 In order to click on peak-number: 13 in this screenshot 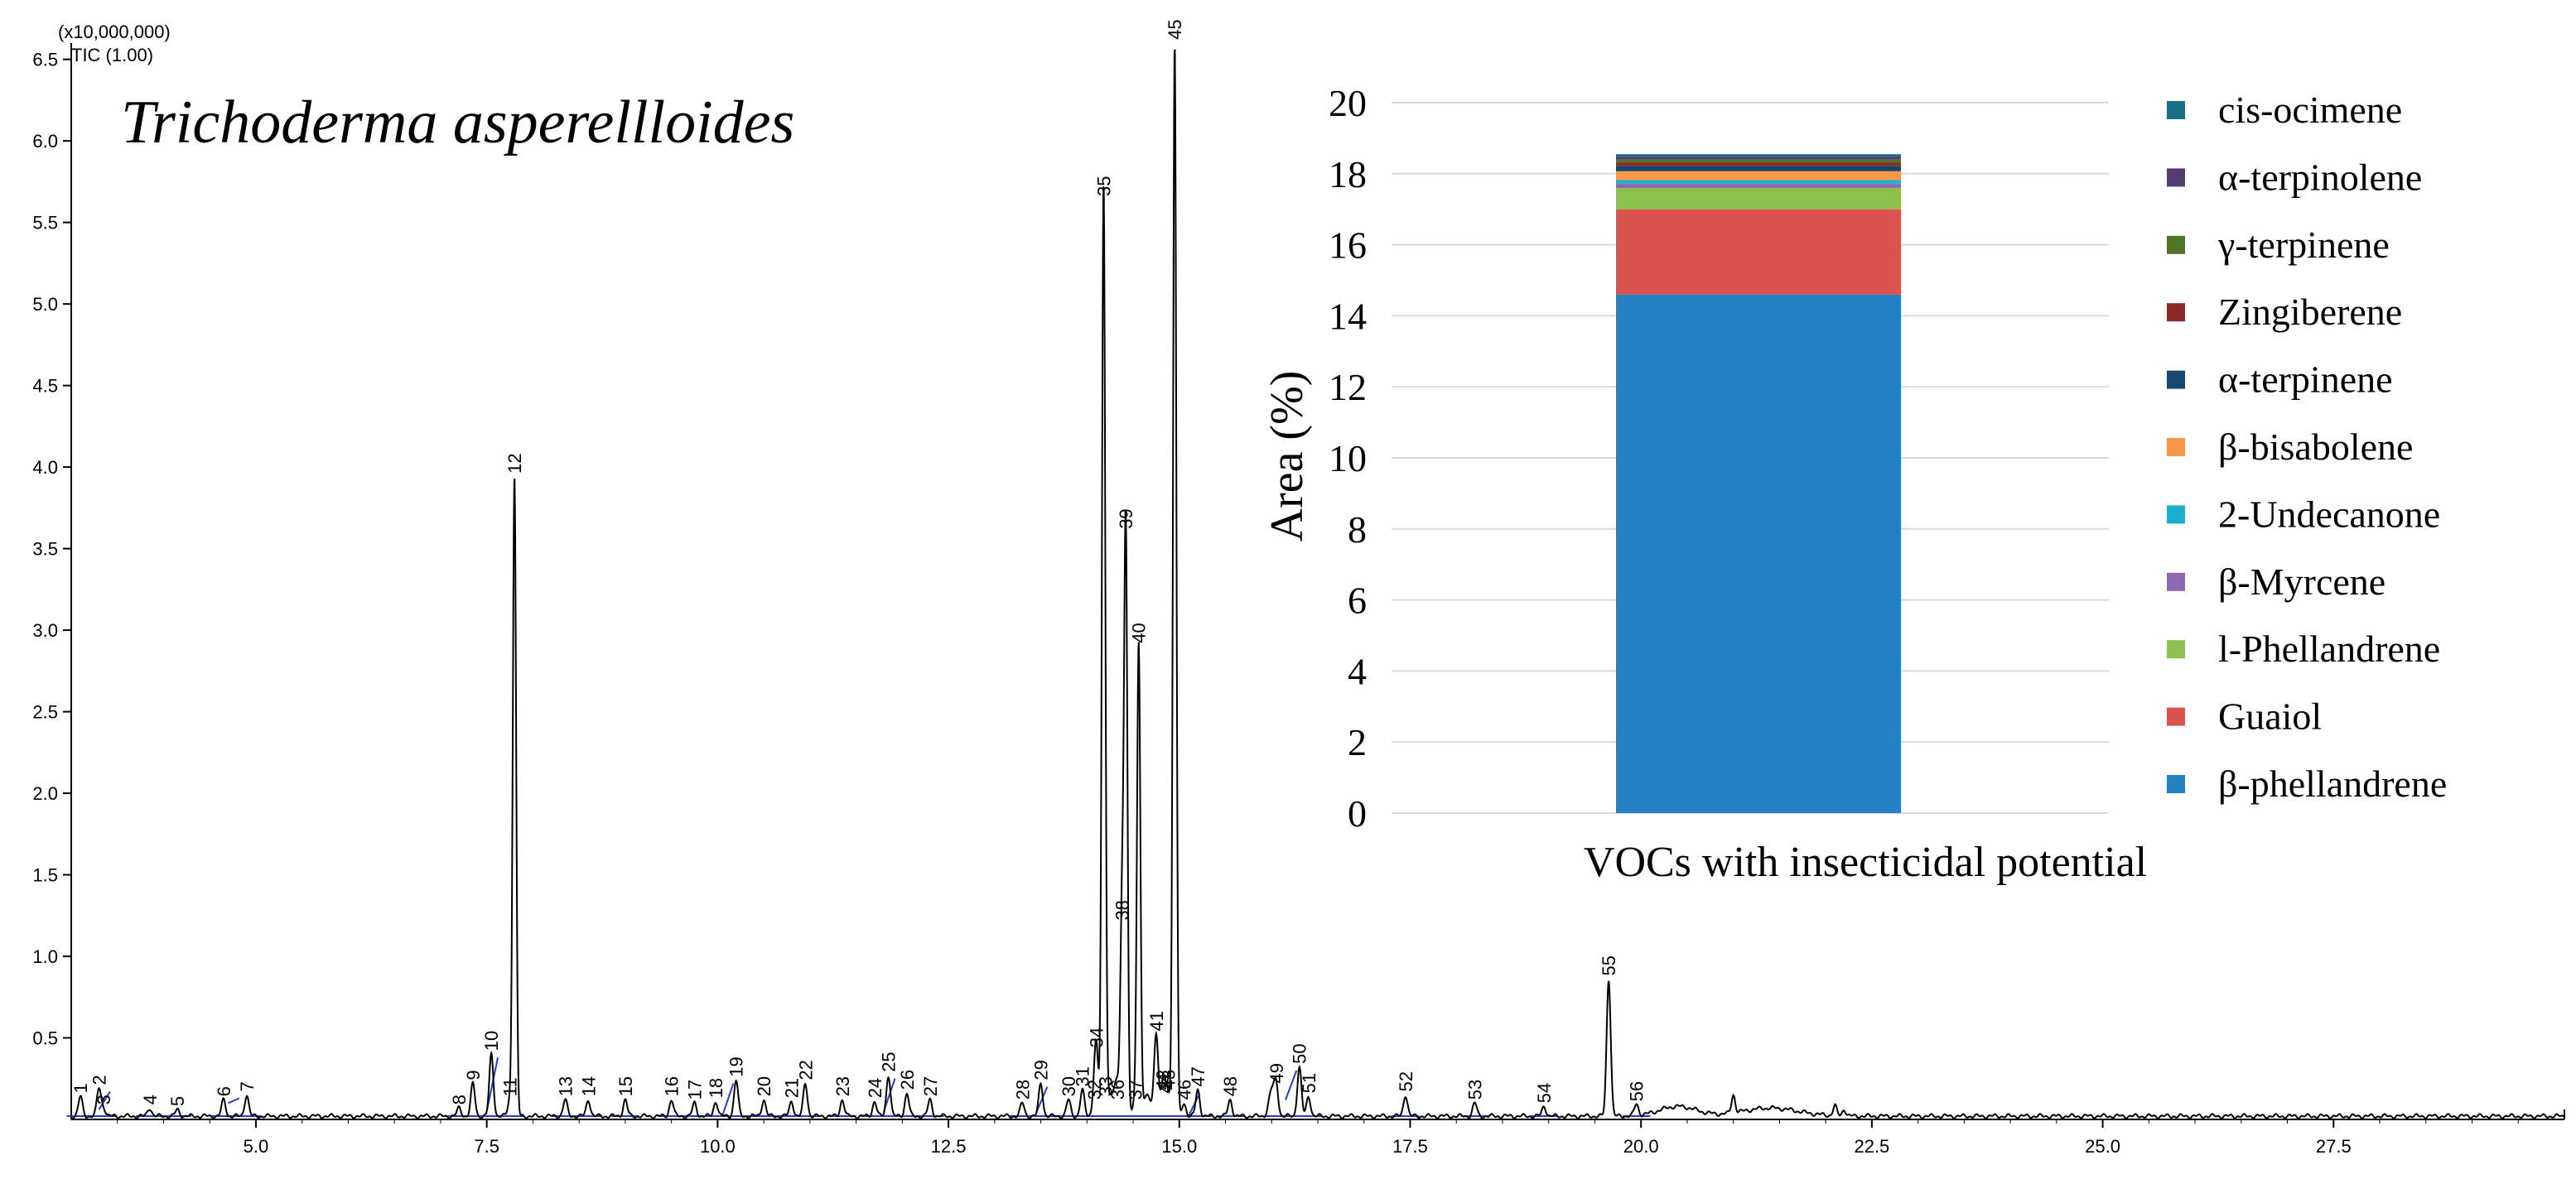, I will do `click(566, 1086)`.